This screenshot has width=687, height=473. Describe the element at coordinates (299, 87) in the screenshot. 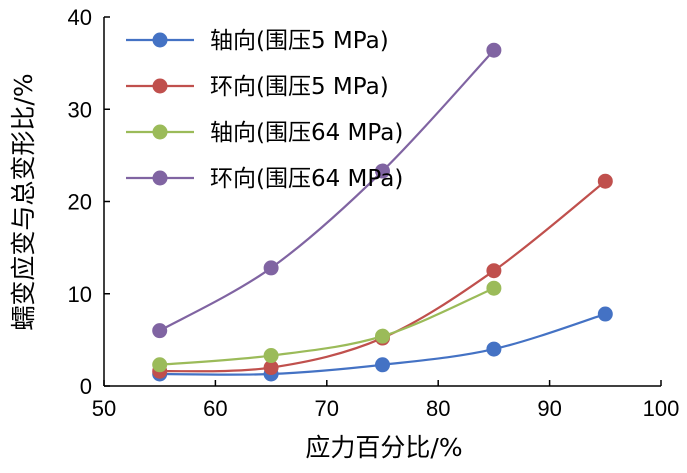

I see `legend-label: 环向(围压5 MPa)` at that location.